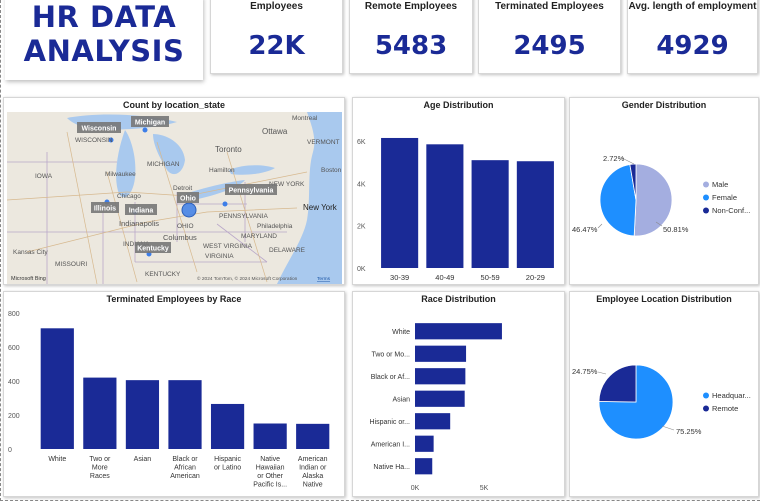  What do you see at coordinates (401, 332) in the screenshot?
I see `y-tick-label: White` at bounding box center [401, 332].